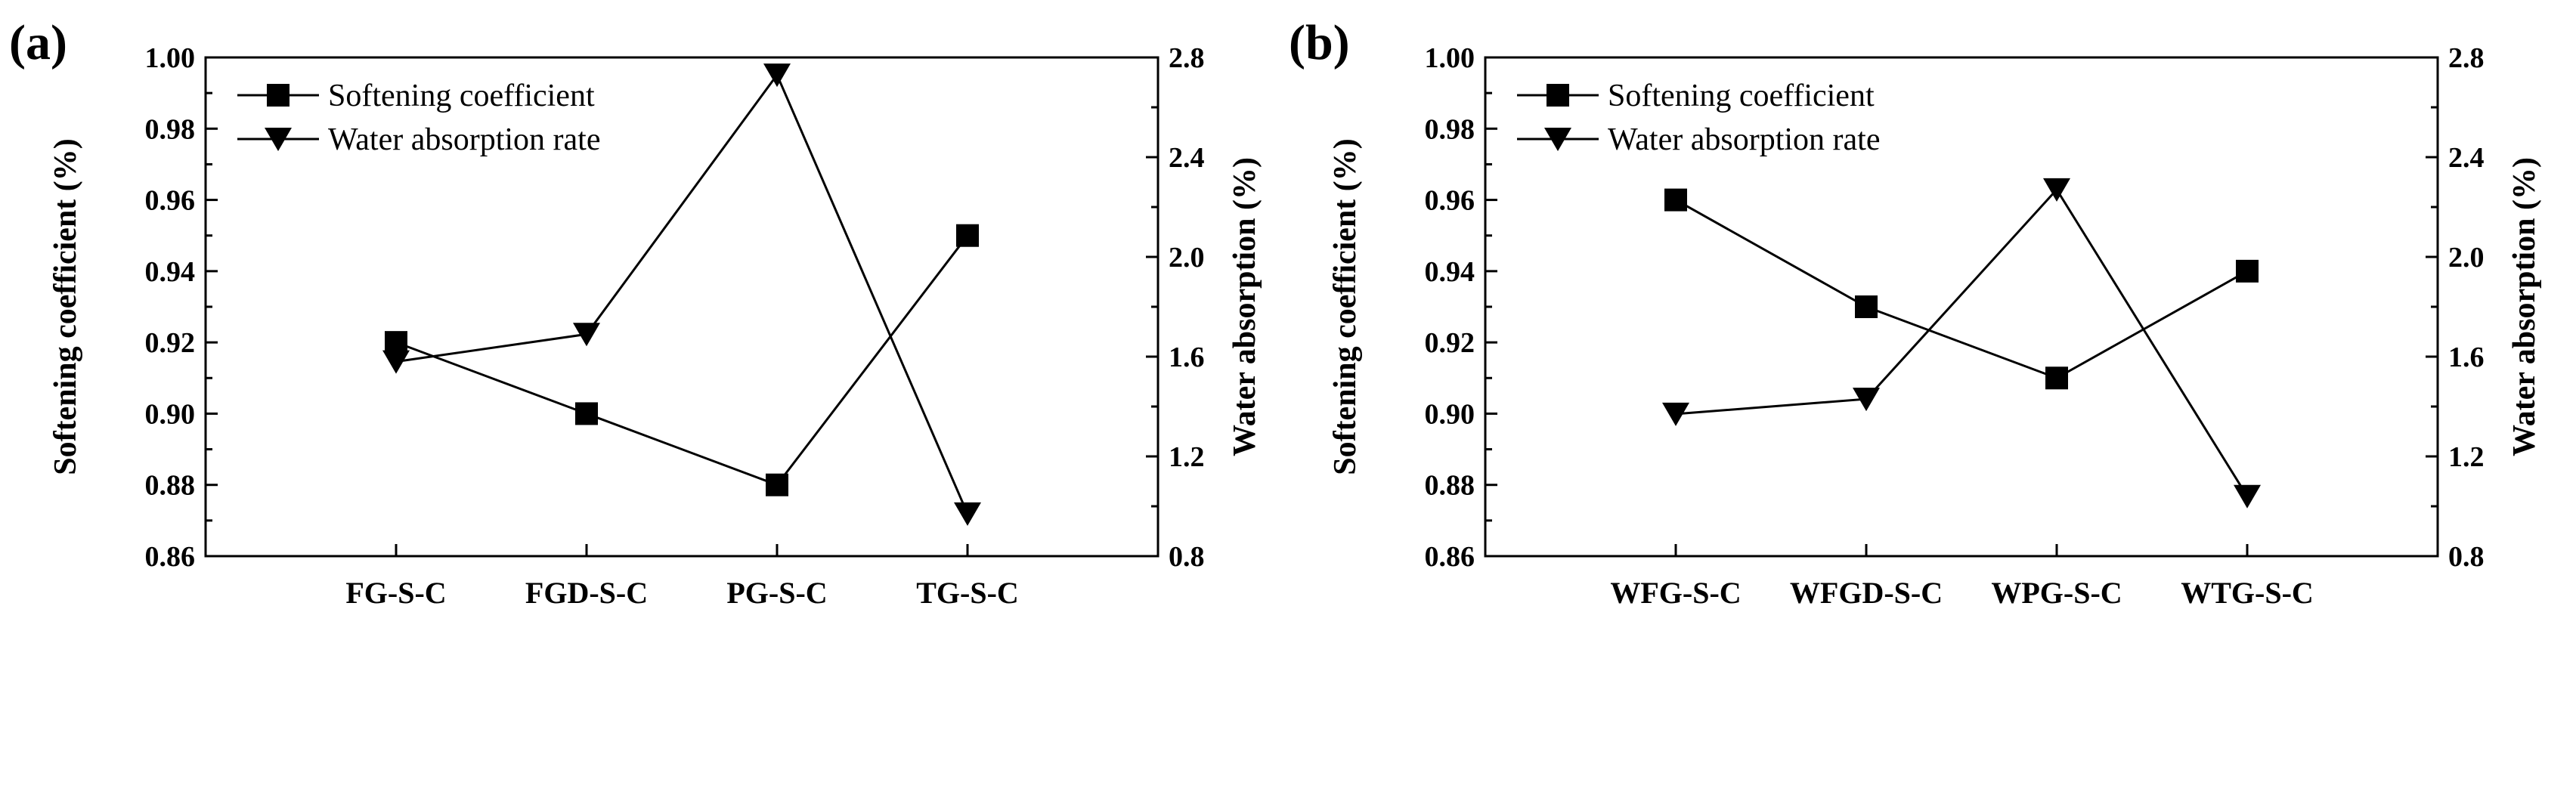  What do you see at coordinates (1866, 593) in the screenshot?
I see `x-category-label: WFGD-S-C` at bounding box center [1866, 593].